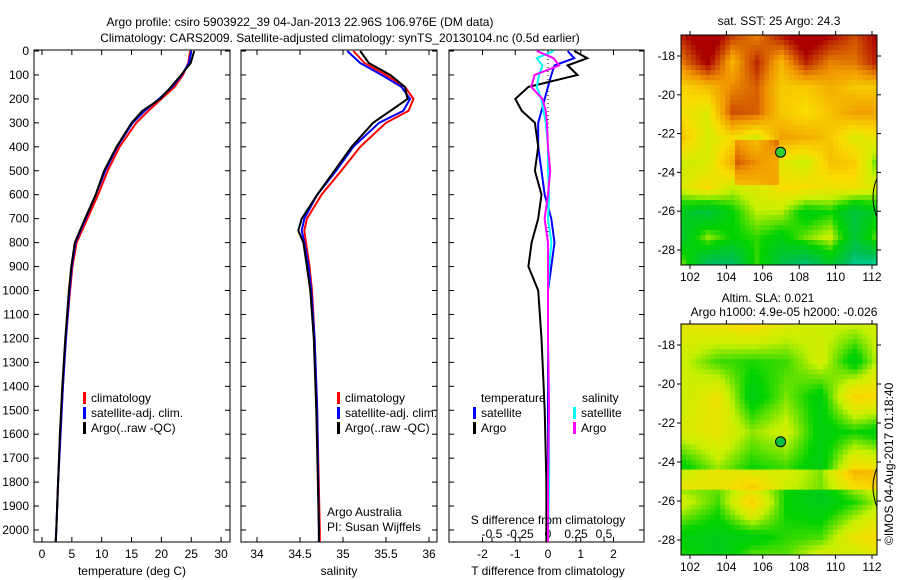 This screenshot has height=580, width=900. Describe the element at coordinates (799, 277) in the screenshot. I see `x-tick-label: 108` at that location.